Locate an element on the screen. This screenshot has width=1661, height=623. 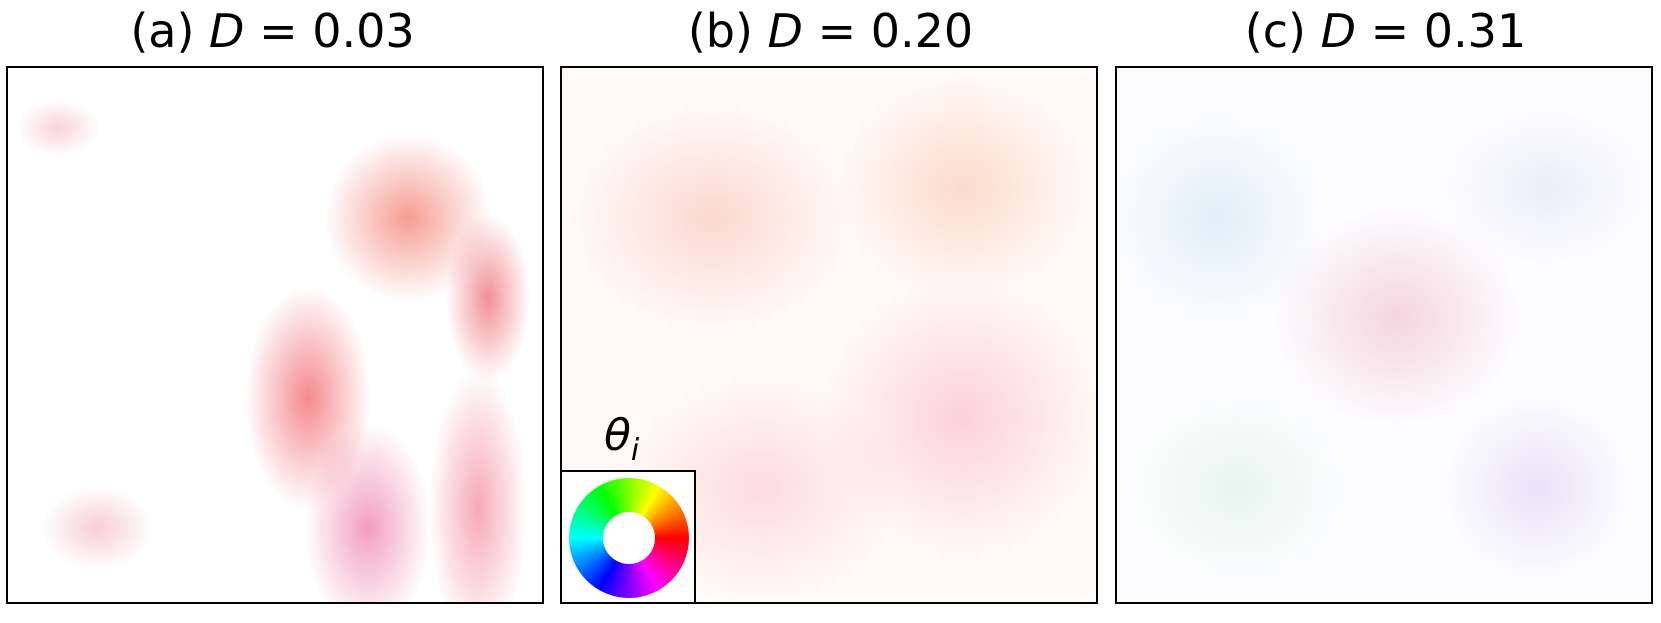
color-wheel-hole is located at coordinates (629, 538).